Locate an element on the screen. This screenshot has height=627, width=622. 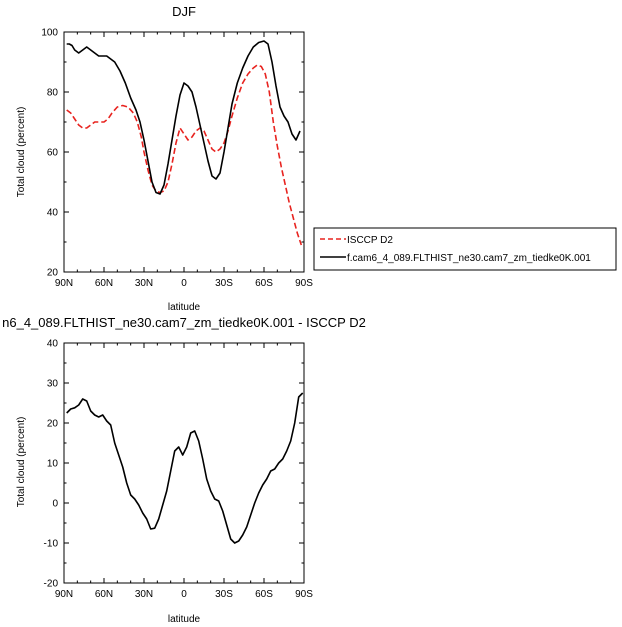
bottom-x-axis-label: latitude is located at coordinates (184, 619).